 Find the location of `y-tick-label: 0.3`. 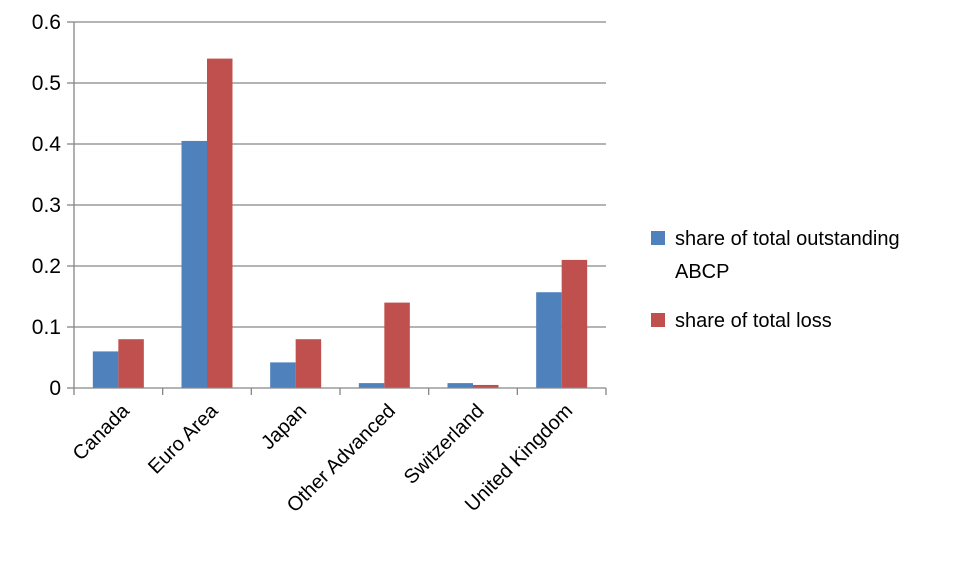

y-tick-label: 0.3 is located at coordinates (46, 205).